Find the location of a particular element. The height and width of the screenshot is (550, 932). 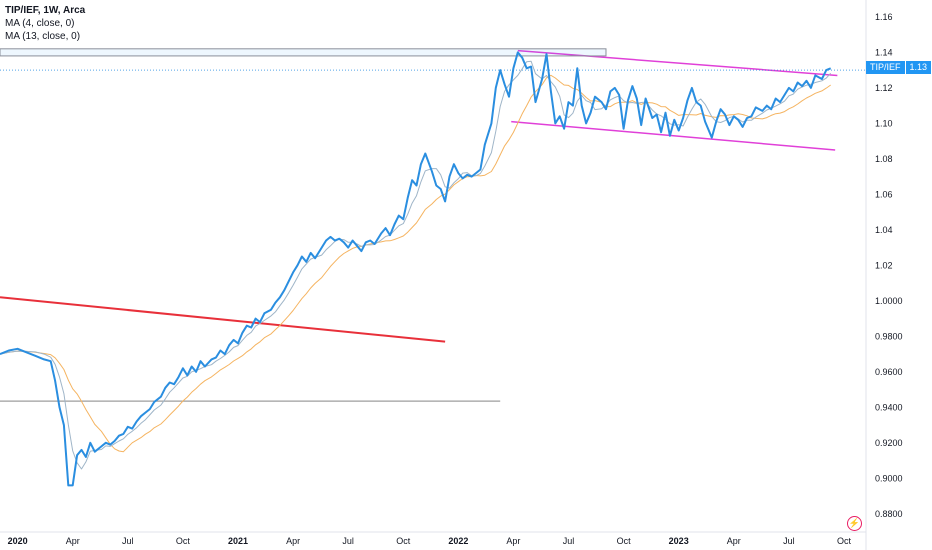

channel-upper-trendline is located at coordinates (677, 63).